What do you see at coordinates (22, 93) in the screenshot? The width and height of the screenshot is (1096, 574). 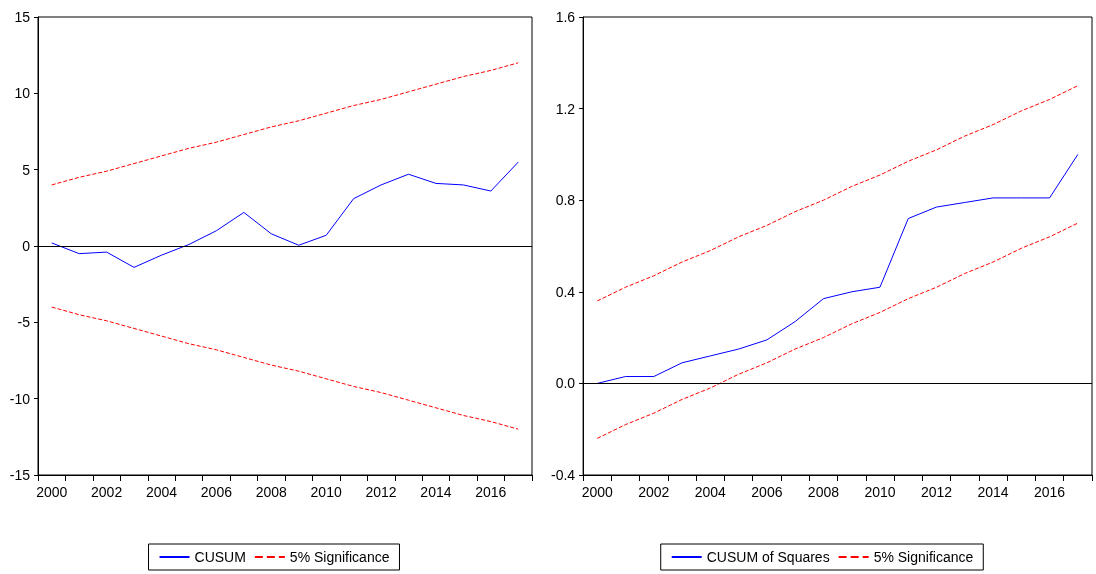 I see `y-tick-label: 10` at bounding box center [22, 93].